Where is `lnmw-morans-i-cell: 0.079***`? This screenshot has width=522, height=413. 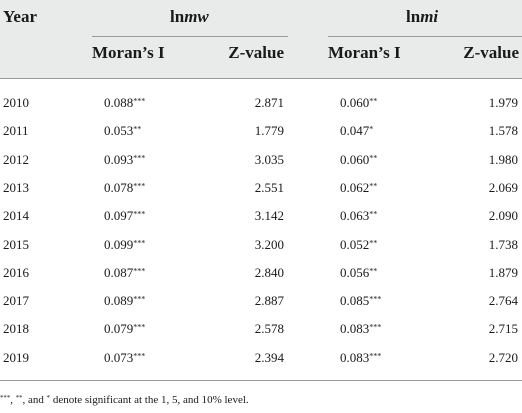
lnmw-morans-i-cell: 0.079*** is located at coordinates (125, 328).